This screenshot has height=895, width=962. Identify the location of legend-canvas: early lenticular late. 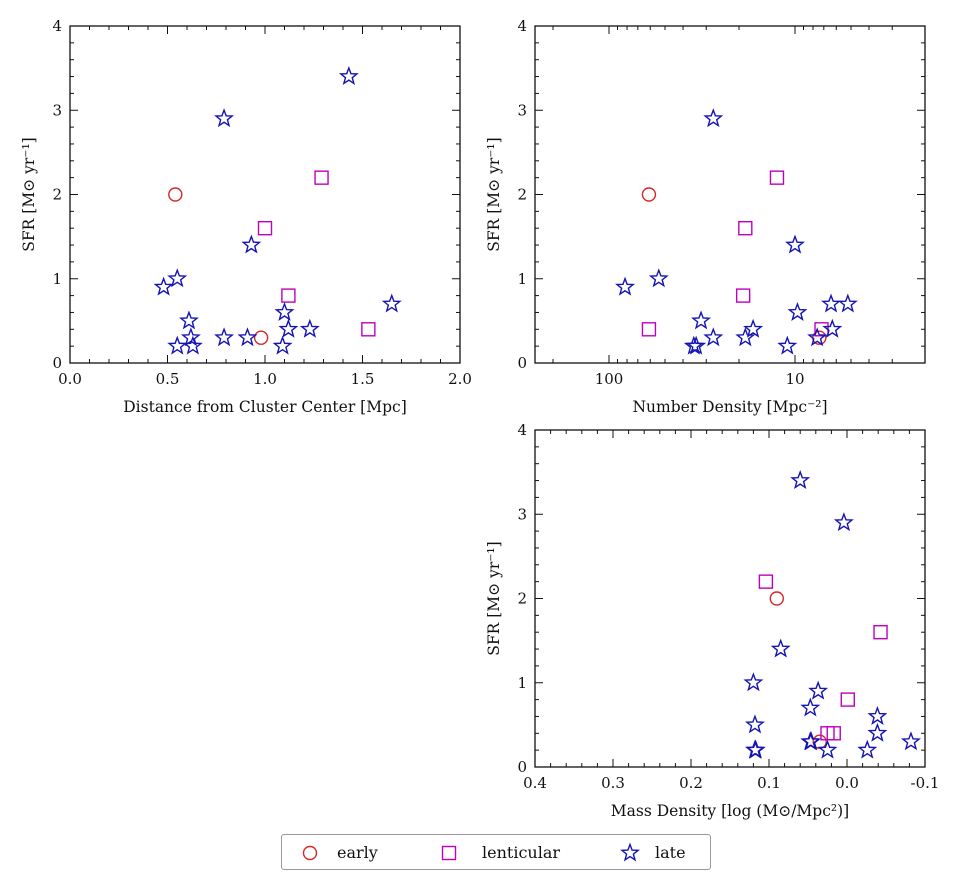
(494, 852).